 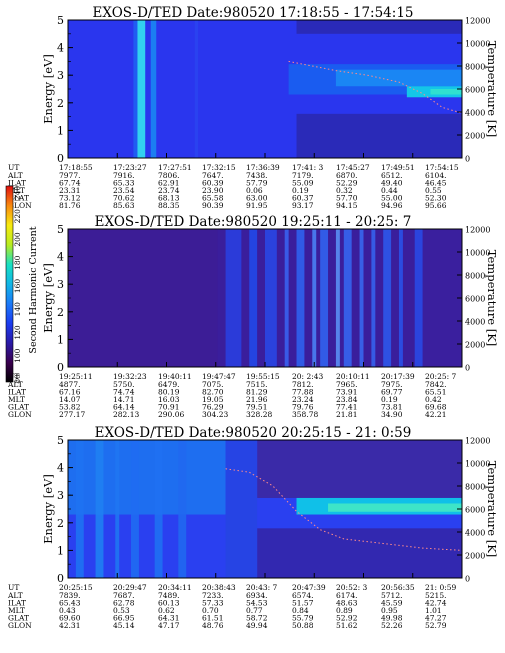 I want to click on table-cell: 23.84, so click(x=347, y=399).